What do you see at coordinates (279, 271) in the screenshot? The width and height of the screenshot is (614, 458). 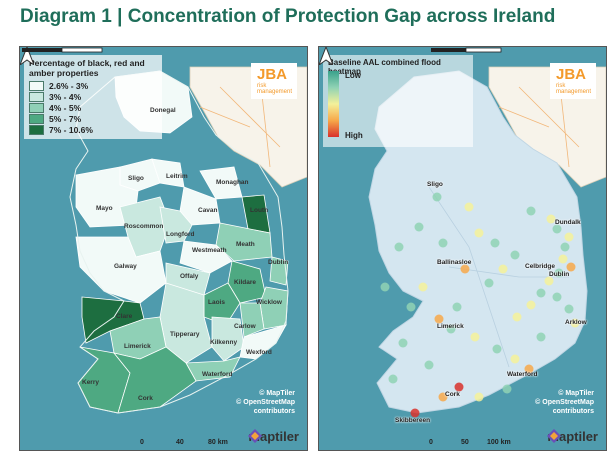 I see `county-dublin` at bounding box center [279, 271].